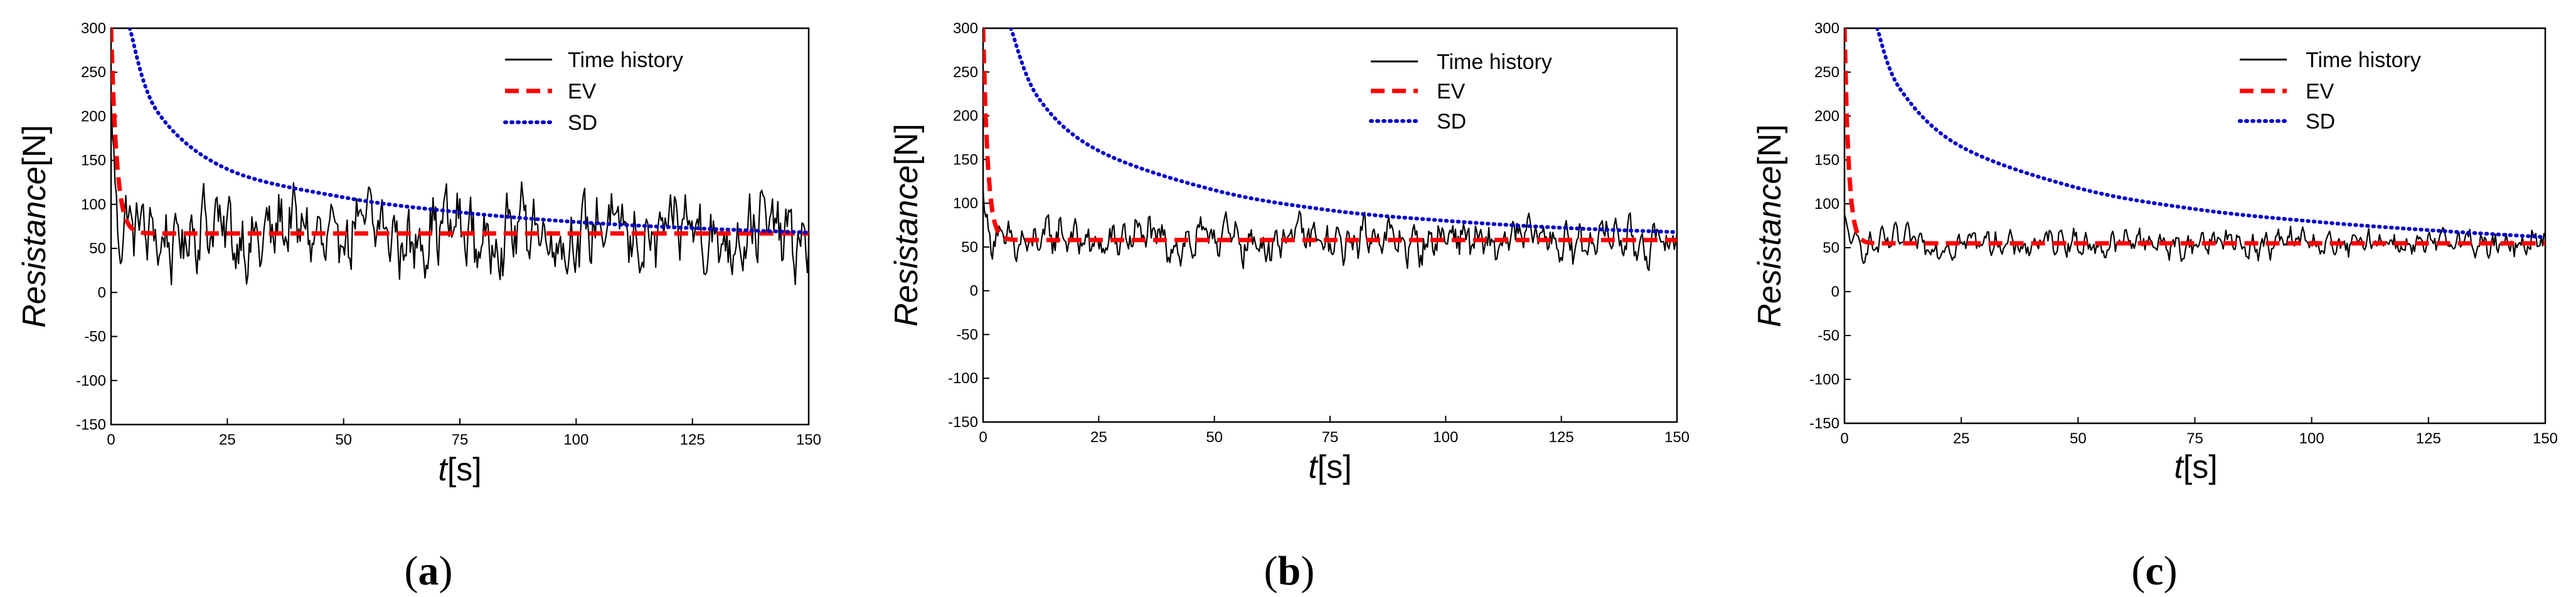 This screenshot has height=597, width=2576. What do you see at coordinates (2154, 571) in the screenshot?
I see `panel-label: (c)` at bounding box center [2154, 571].